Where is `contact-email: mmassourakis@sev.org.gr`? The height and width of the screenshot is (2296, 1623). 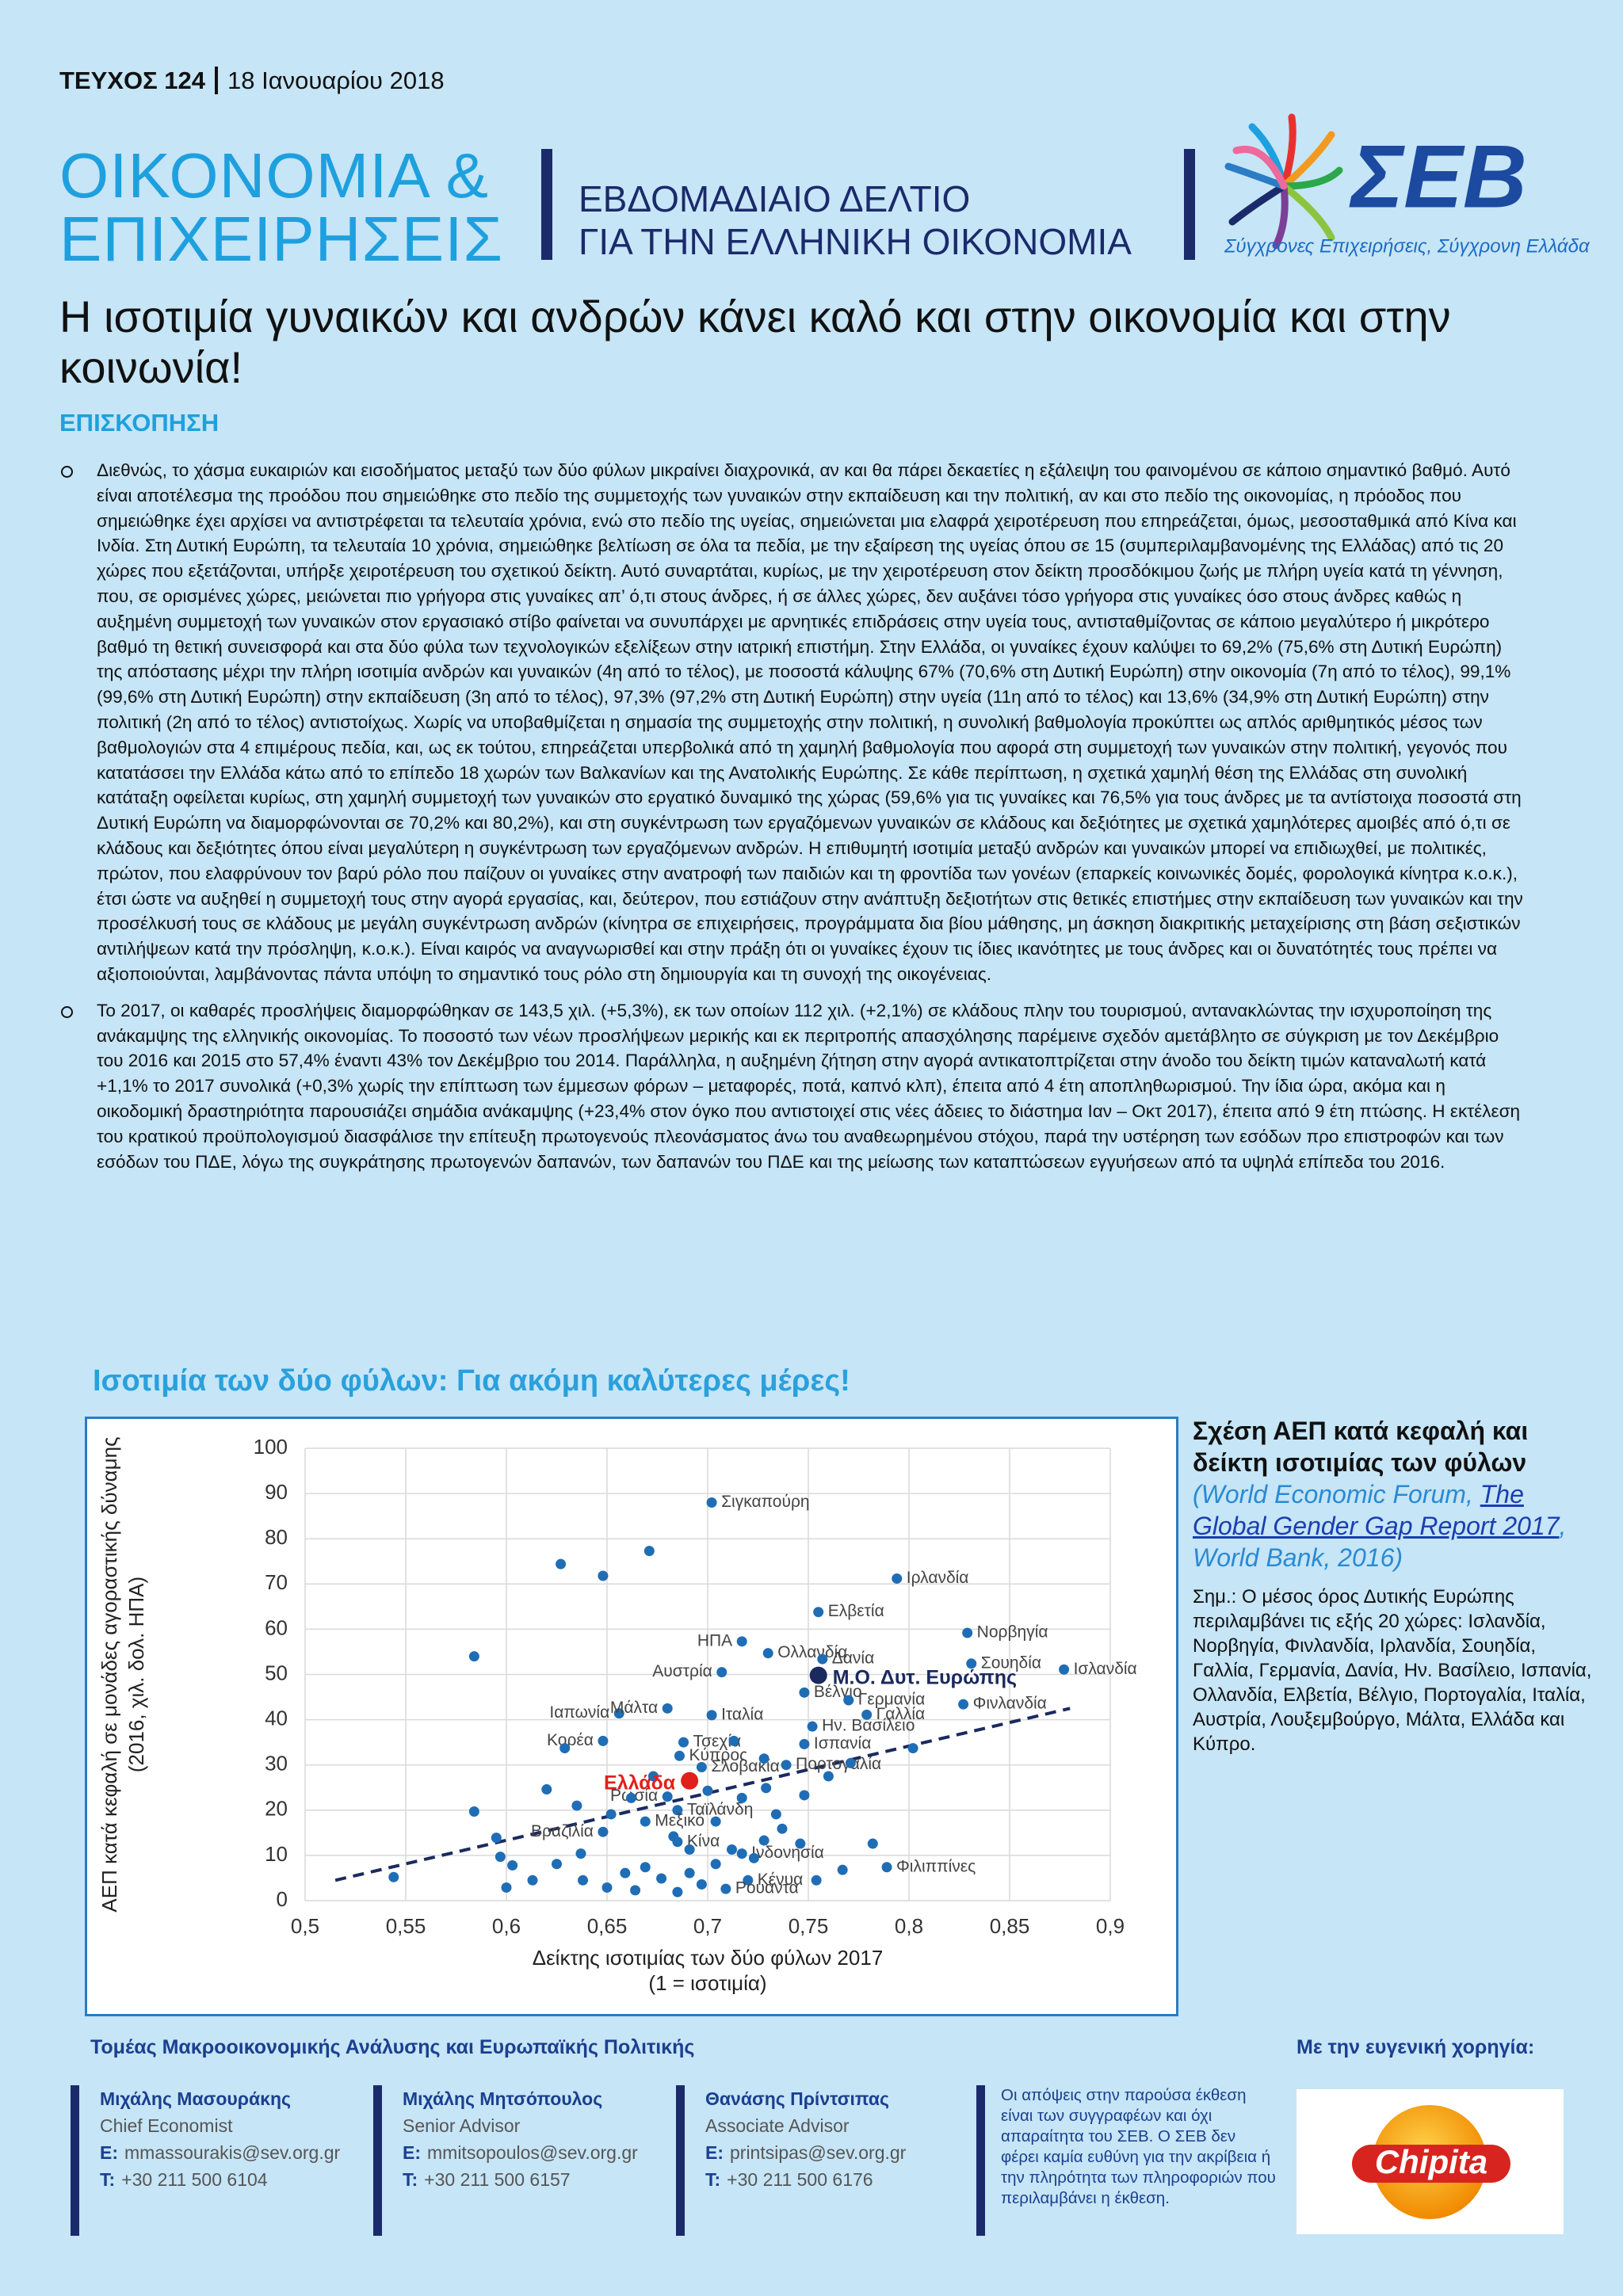 contact-email: mmassourakis@sev.org.gr is located at coordinates (233, 2152).